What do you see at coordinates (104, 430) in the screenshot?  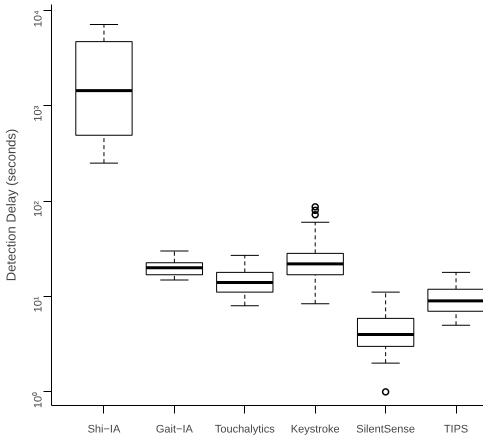 I see `x-tick-label: Shi−IA` at bounding box center [104, 430].